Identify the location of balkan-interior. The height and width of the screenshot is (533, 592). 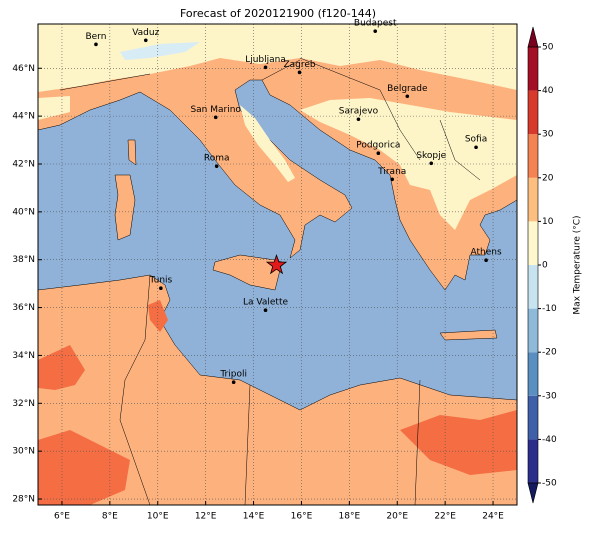
(408, 164).